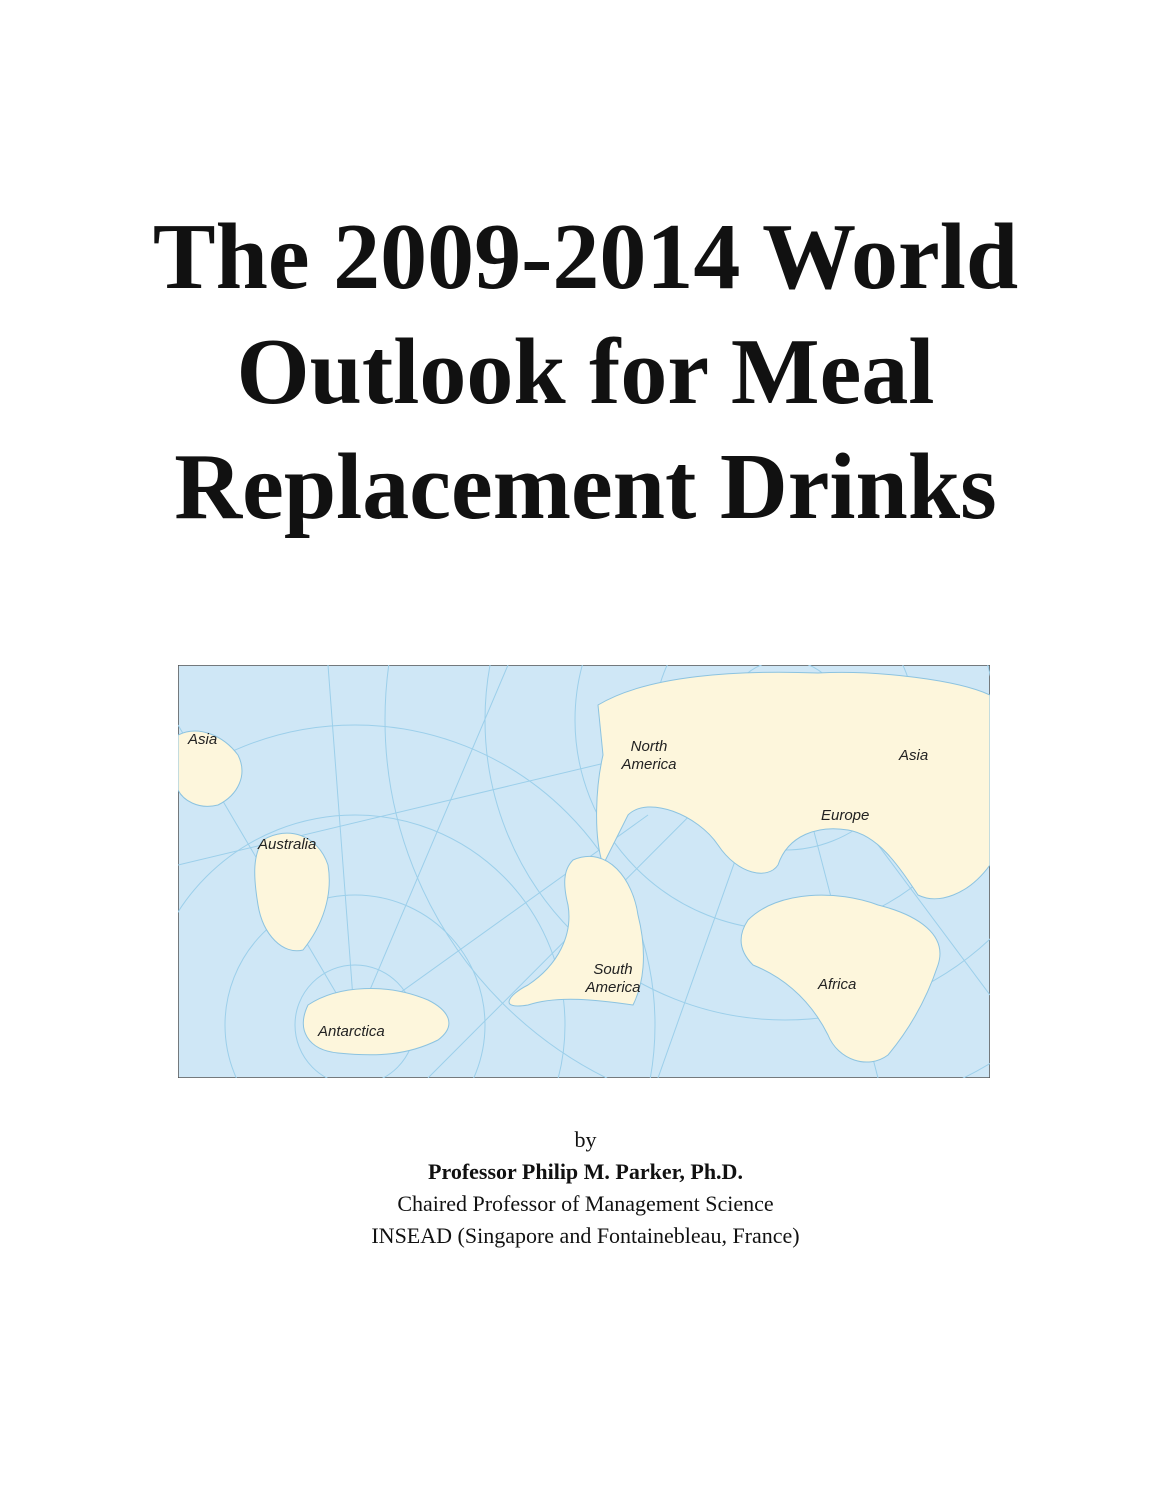 This screenshot has width=1171, height=1500. What do you see at coordinates (845, 815) in the screenshot?
I see `map-label: Europe` at bounding box center [845, 815].